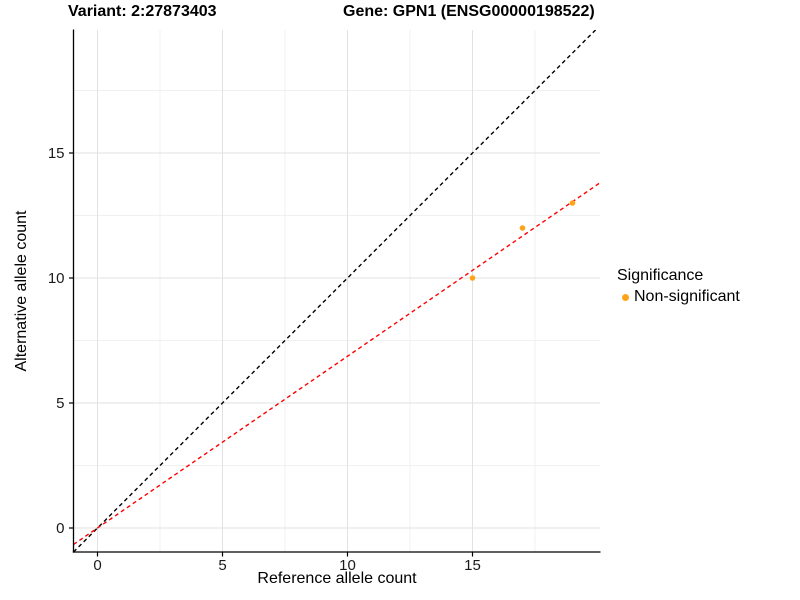  I want to click on y-tick-label: 5, so click(60, 403).